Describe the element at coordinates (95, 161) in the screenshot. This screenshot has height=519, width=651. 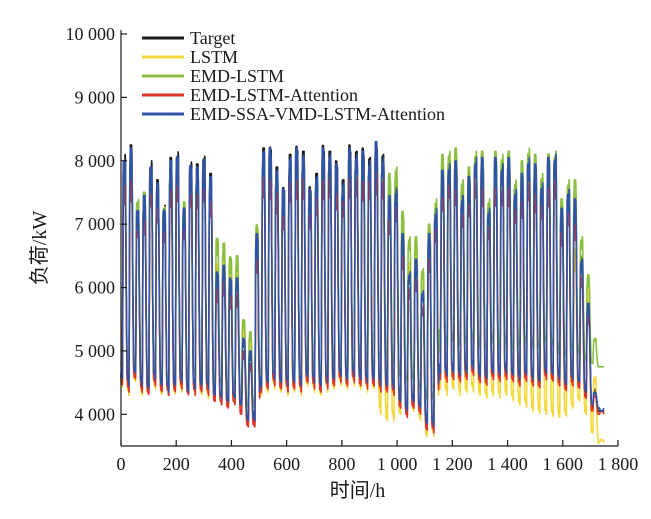
I see `y-tick-label: 8 000` at that location.